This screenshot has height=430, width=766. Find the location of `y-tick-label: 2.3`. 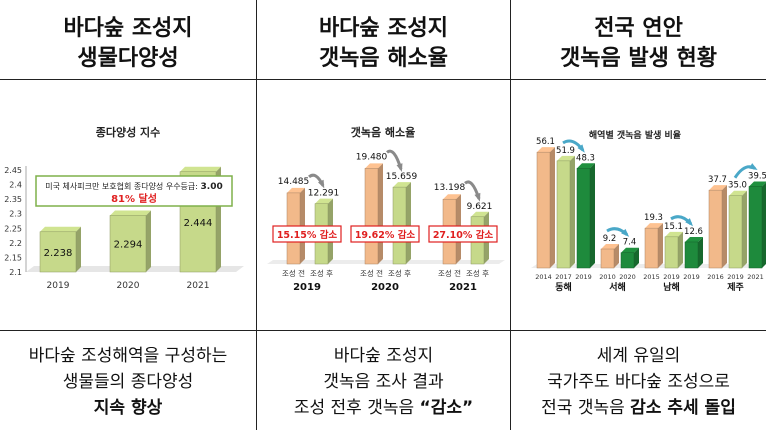

y-tick-label: 2.3 is located at coordinates (15, 214).